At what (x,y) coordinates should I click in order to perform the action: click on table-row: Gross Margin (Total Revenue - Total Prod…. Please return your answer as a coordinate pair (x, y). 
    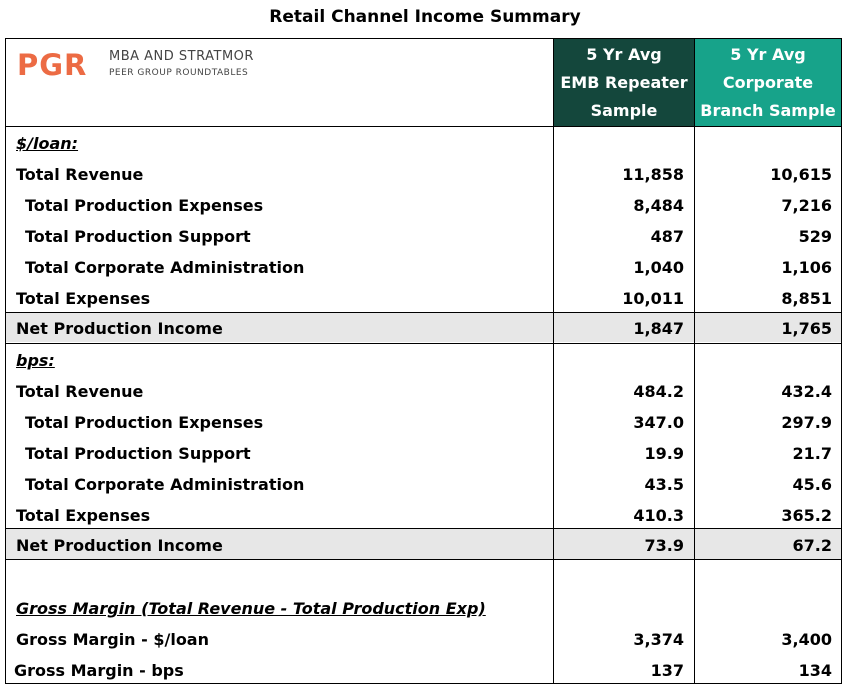
    Looking at the image, I should click on (423, 608).